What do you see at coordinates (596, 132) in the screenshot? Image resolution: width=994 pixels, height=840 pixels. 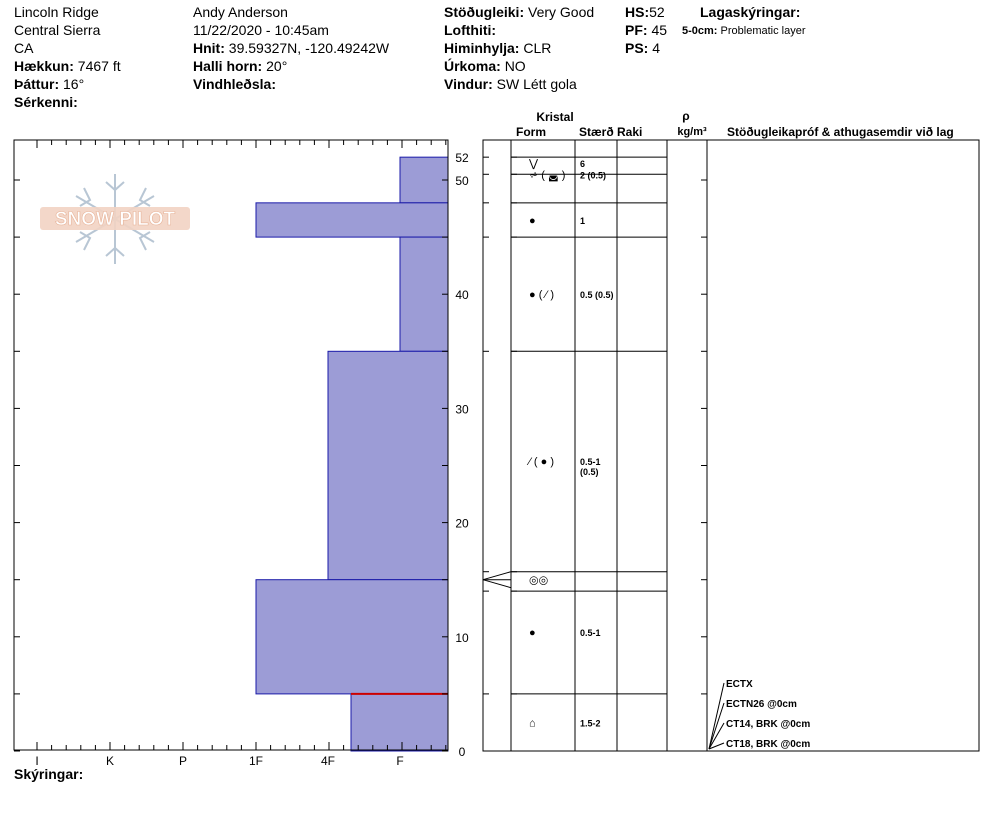 I see `size-header: Stærð` at bounding box center [596, 132].